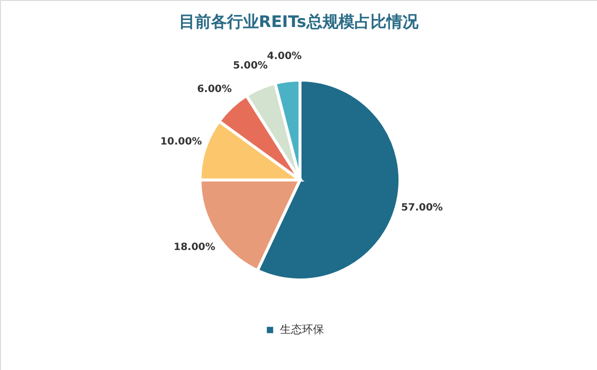  What do you see at coordinates (181, 142) in the screenshot?
I see `data-label: 10.00%` at bounding box center [181, 142].